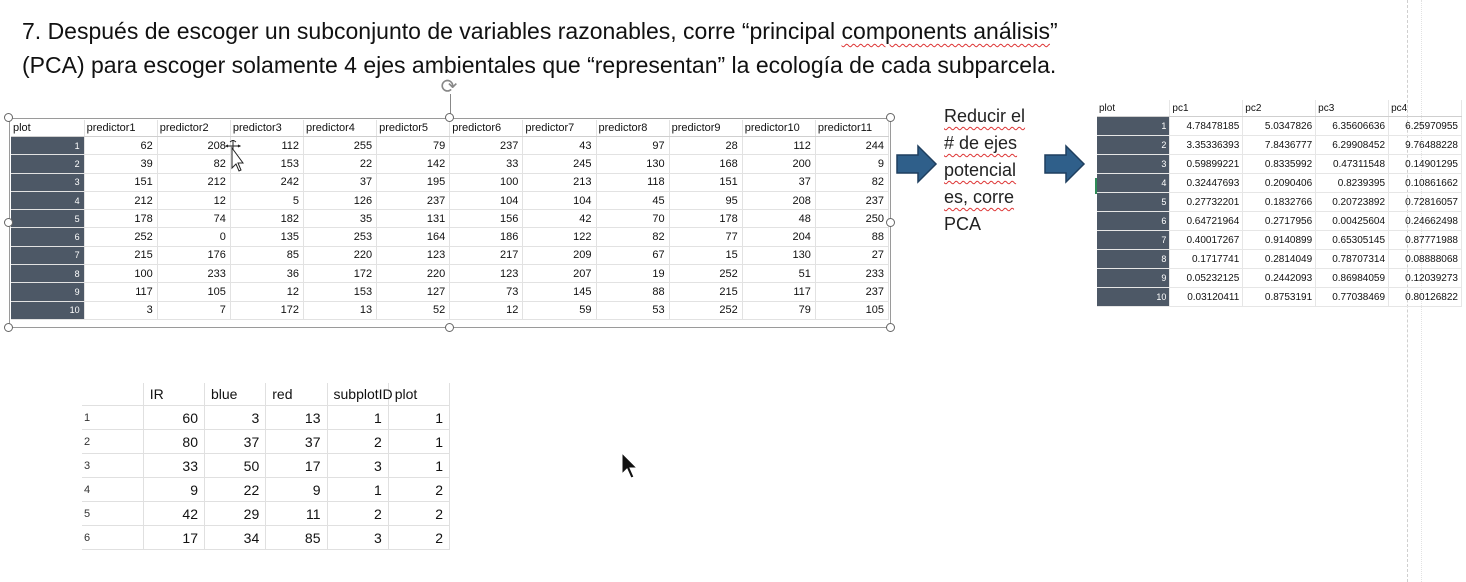  What do you see at coordinates (48, 256) in the screenshot?
I see `predictor-row-label: 7` at bounding box center [48, 256].